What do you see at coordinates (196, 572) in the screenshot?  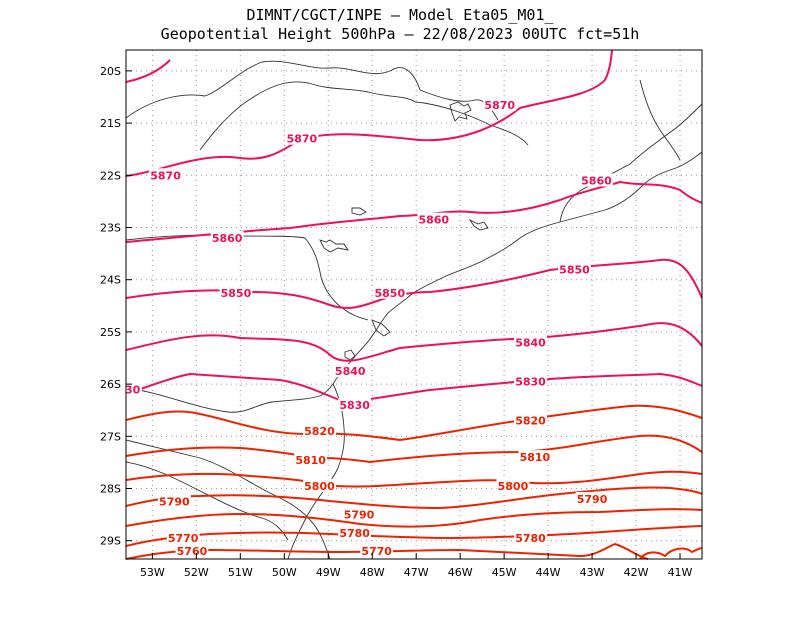 I see `lon-tick-label: 52W` at bounding box center [196, 572].